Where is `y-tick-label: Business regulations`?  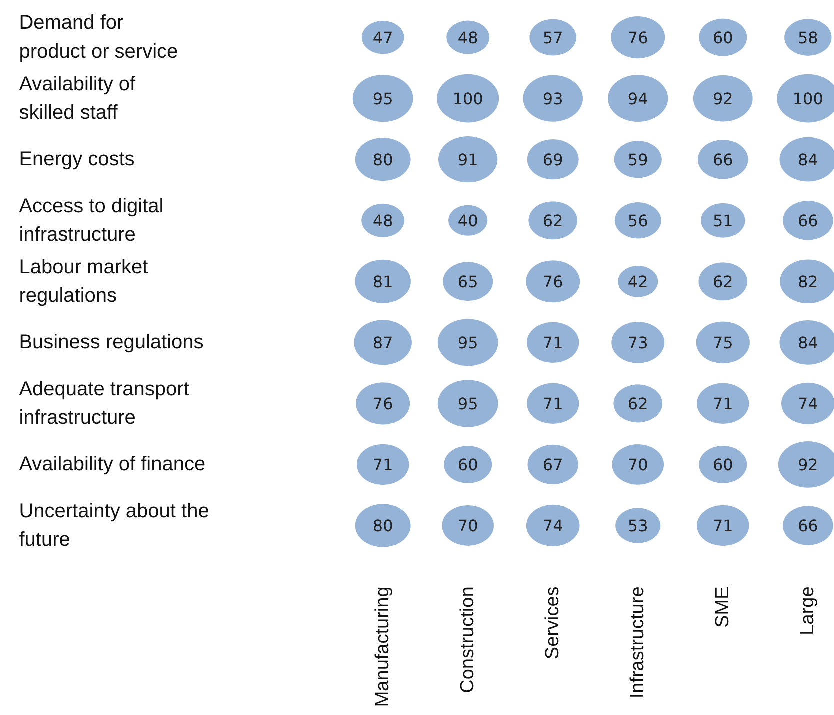
y-tick-label: Business regulations is located at coordinates (111, 343).